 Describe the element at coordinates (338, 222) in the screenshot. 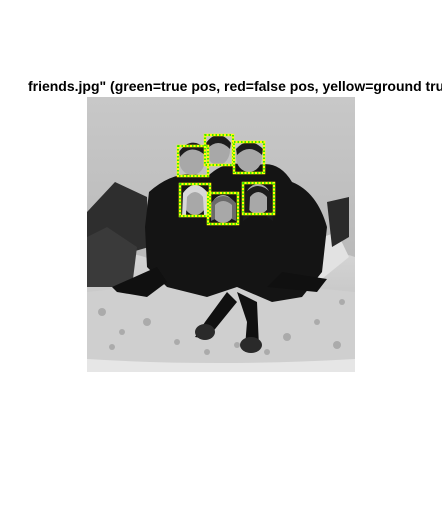

I see `cushion-right-dark` at that location.